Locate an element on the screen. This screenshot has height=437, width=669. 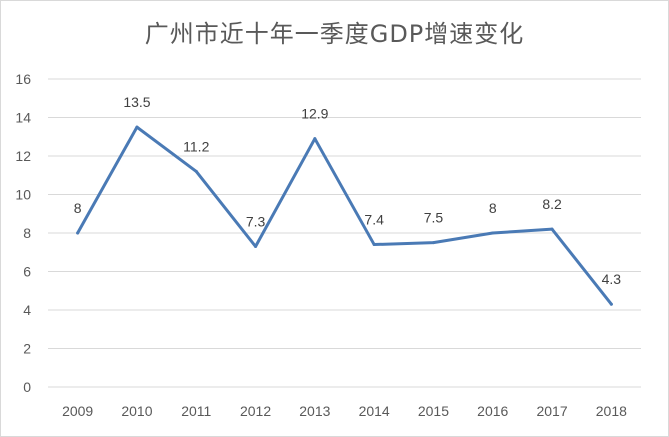
y-axis-tick-labels: 0 2 4 6 8 10 12 14 16 is located at coordinates (23, 233).